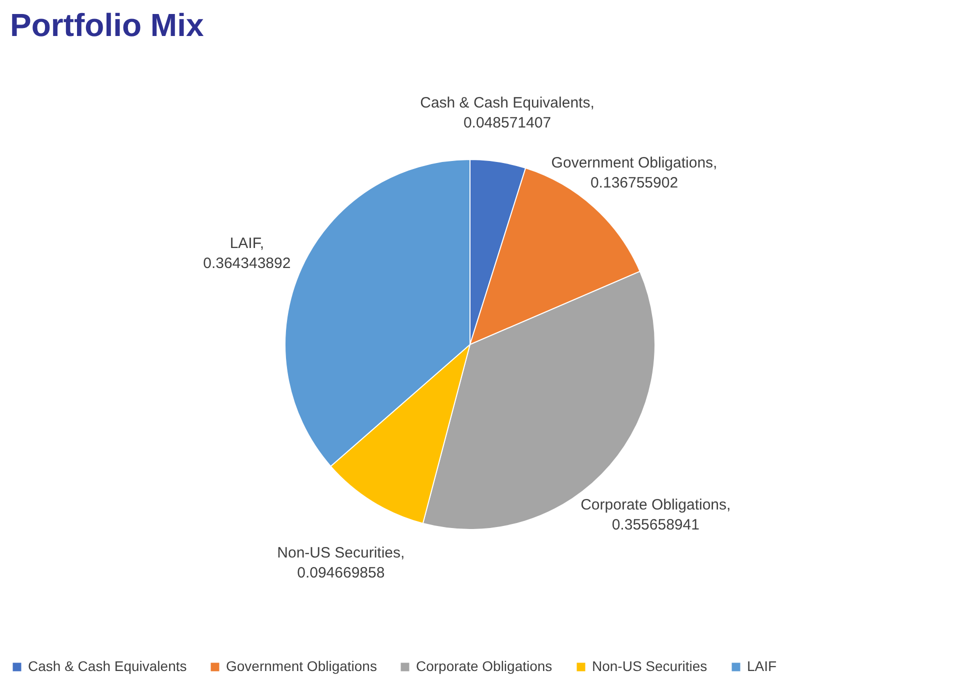  What do you see at coordinates (655, 515) in the screenshot?
I see `data-label: Corporate Obligations, 0.355658941` at bounding box center [655, 515].